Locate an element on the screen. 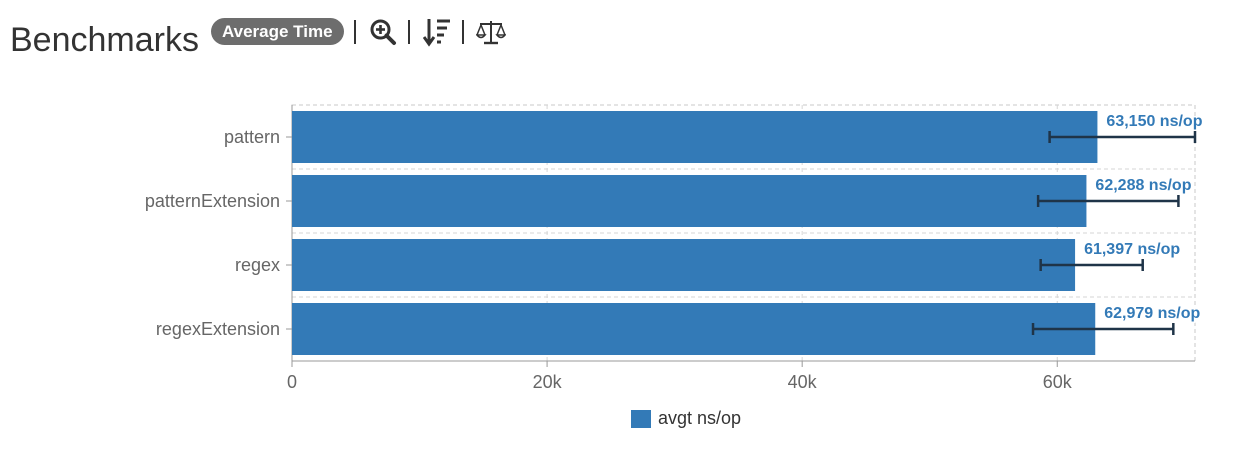  zoom-in-icon is located at coordinates (383, 32).